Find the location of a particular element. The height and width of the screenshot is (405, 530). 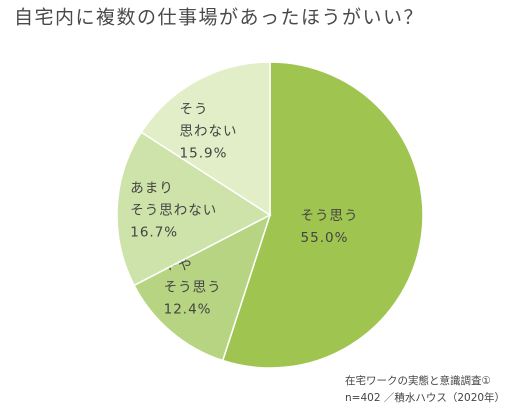

slice-label: そう思わない is located at coordinates (173, 211).